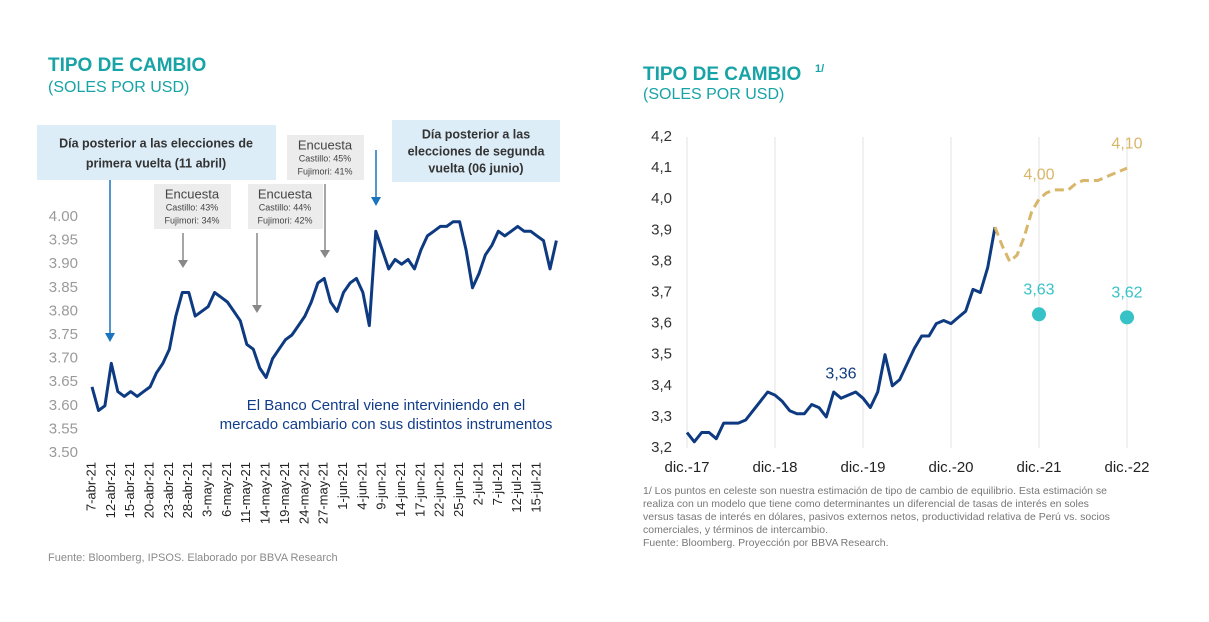 The image size is (1209, 622). I want to click on y-tick-label: 3.95, so click(63, 240).